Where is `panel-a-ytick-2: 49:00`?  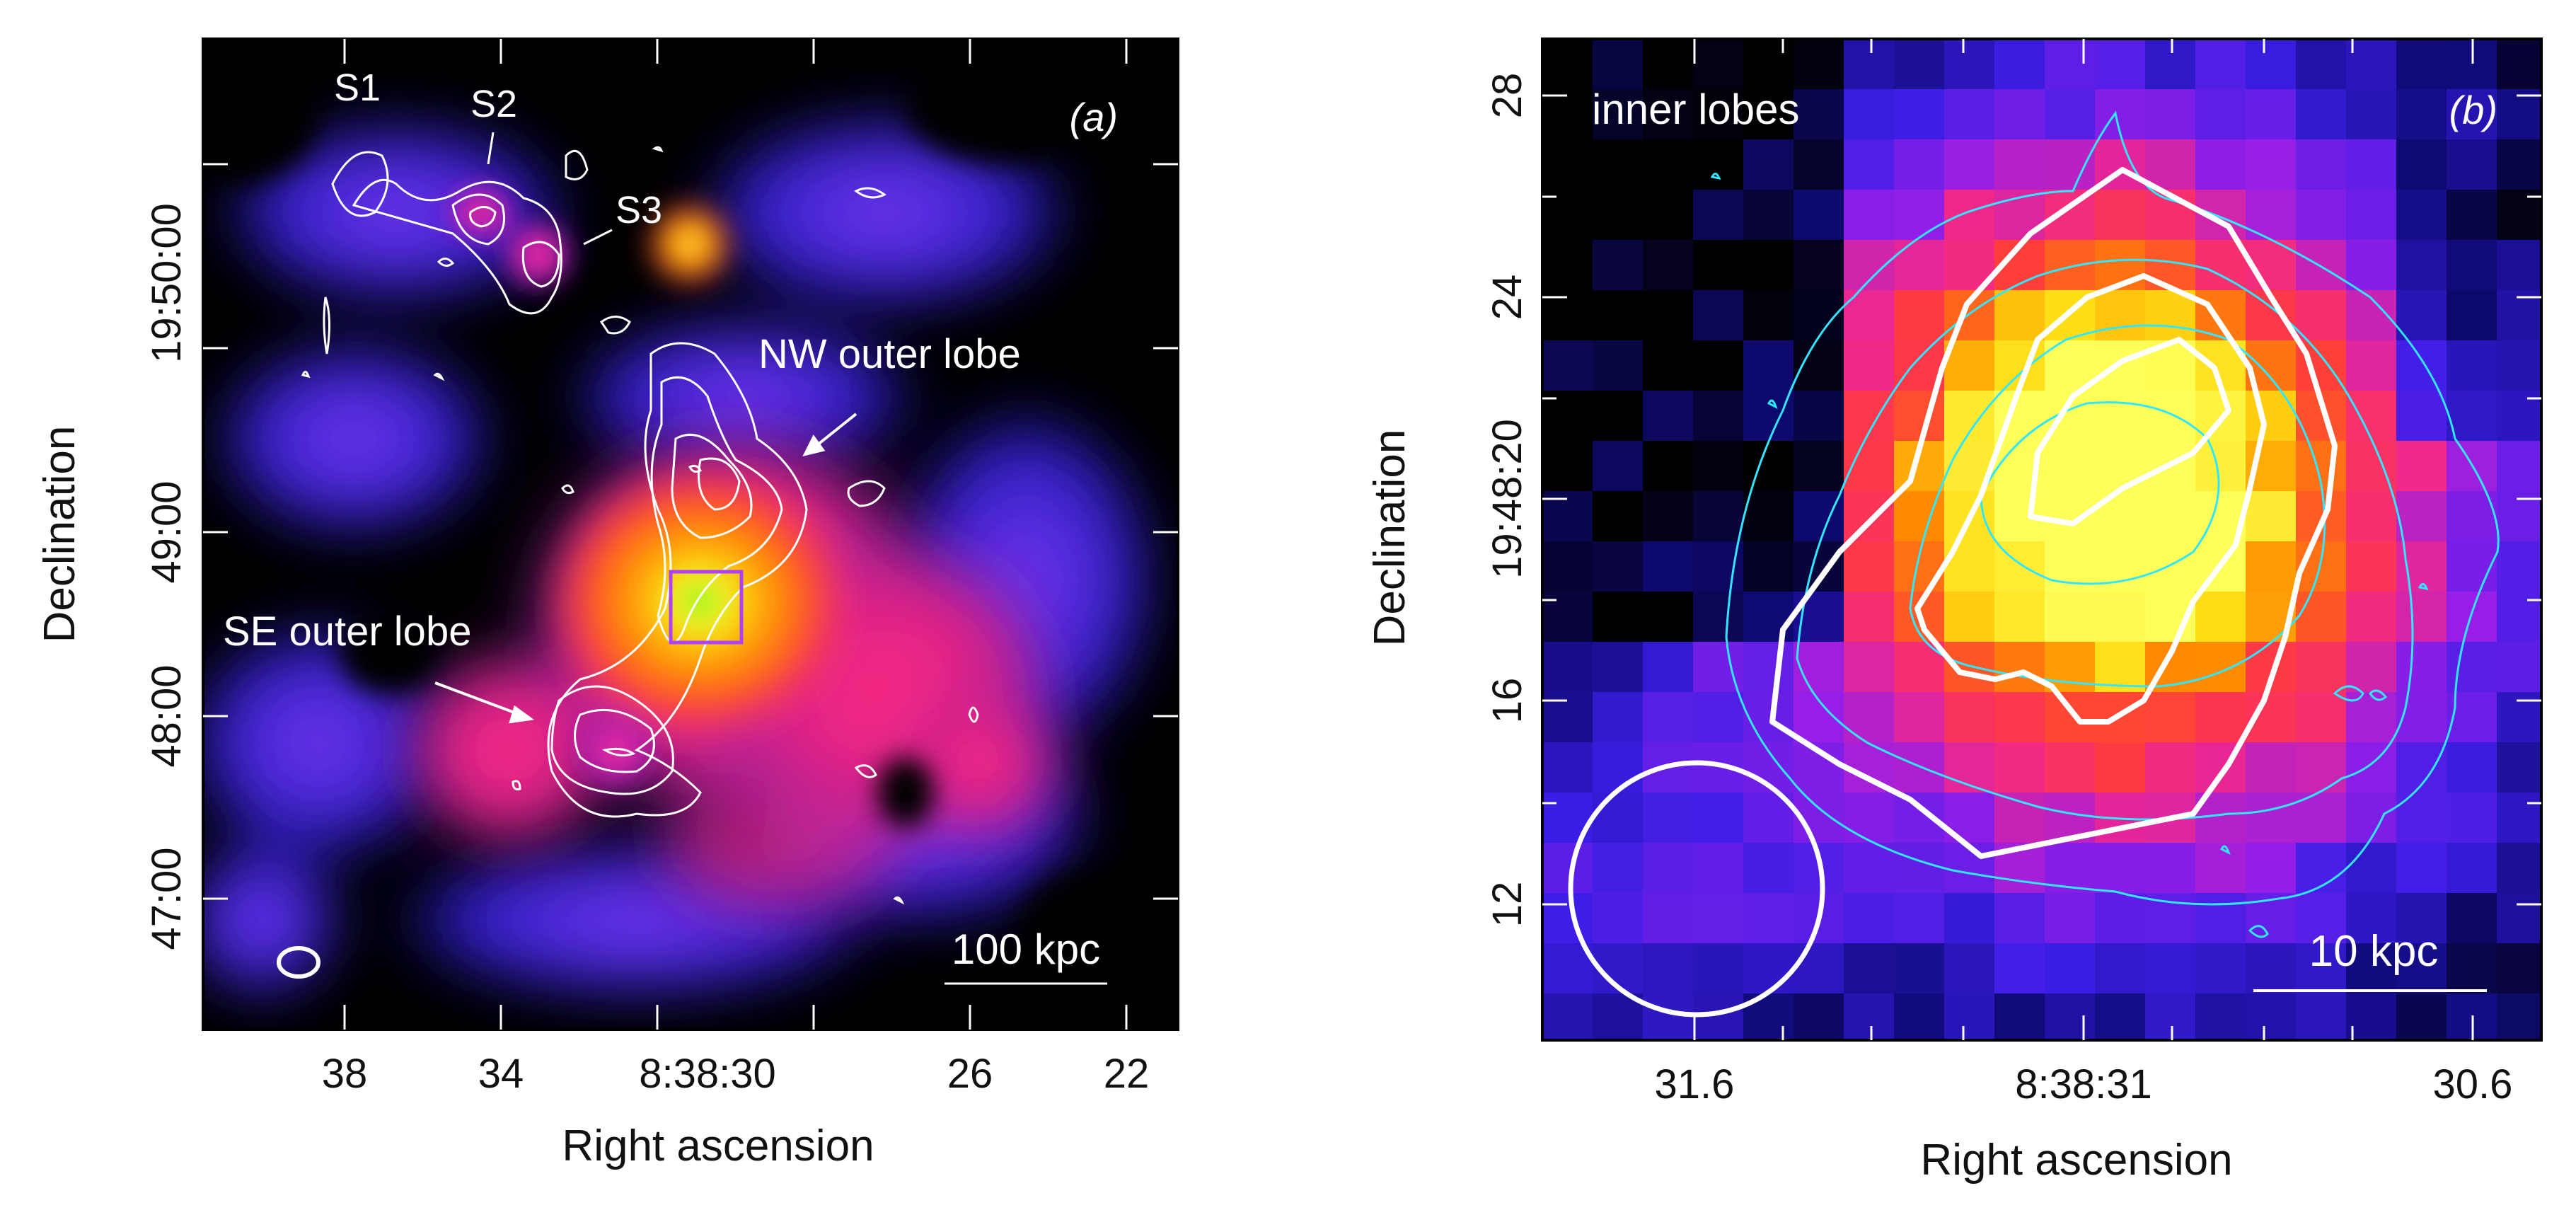 panel-a-ytick-2: 49:00 is located at coordinates (167, 531).